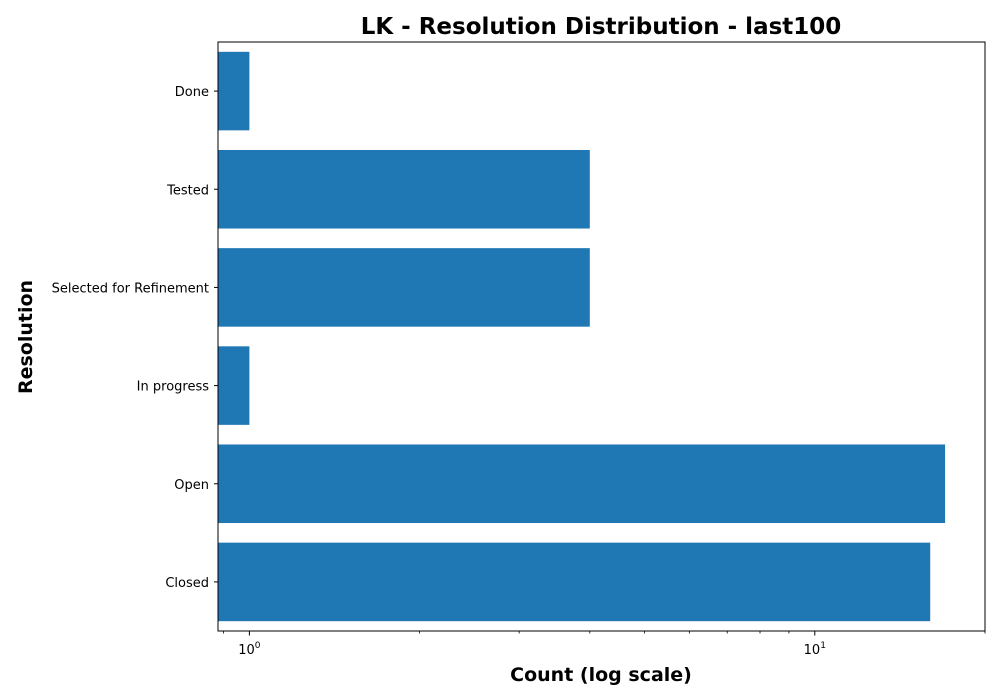 This screenshot has width=1000, height=700. What do you see at coordinates (574, 582) in the screenshot?
I see `bar-closed` at bounding box center [574, 582].